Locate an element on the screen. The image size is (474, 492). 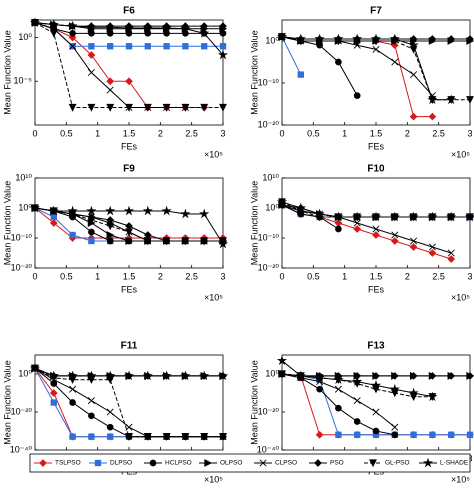
plot-frame is located at coordinates (376, 72).